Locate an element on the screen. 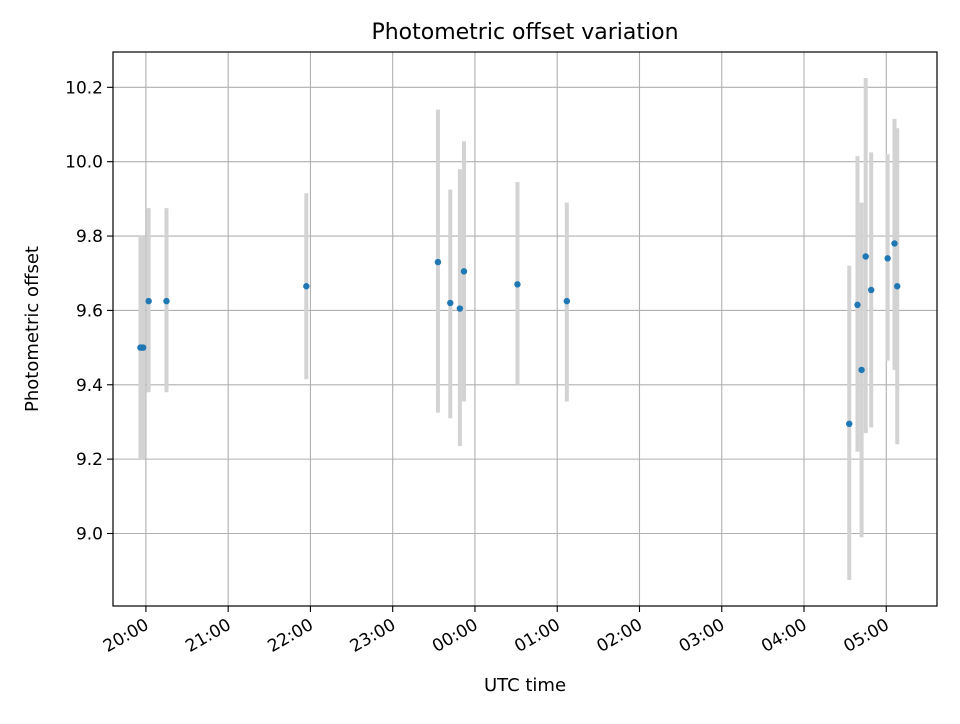 The width and height of the screenshot is (960, 724). y-axis-label: Photometric offset is located at coordinates (32, 329).